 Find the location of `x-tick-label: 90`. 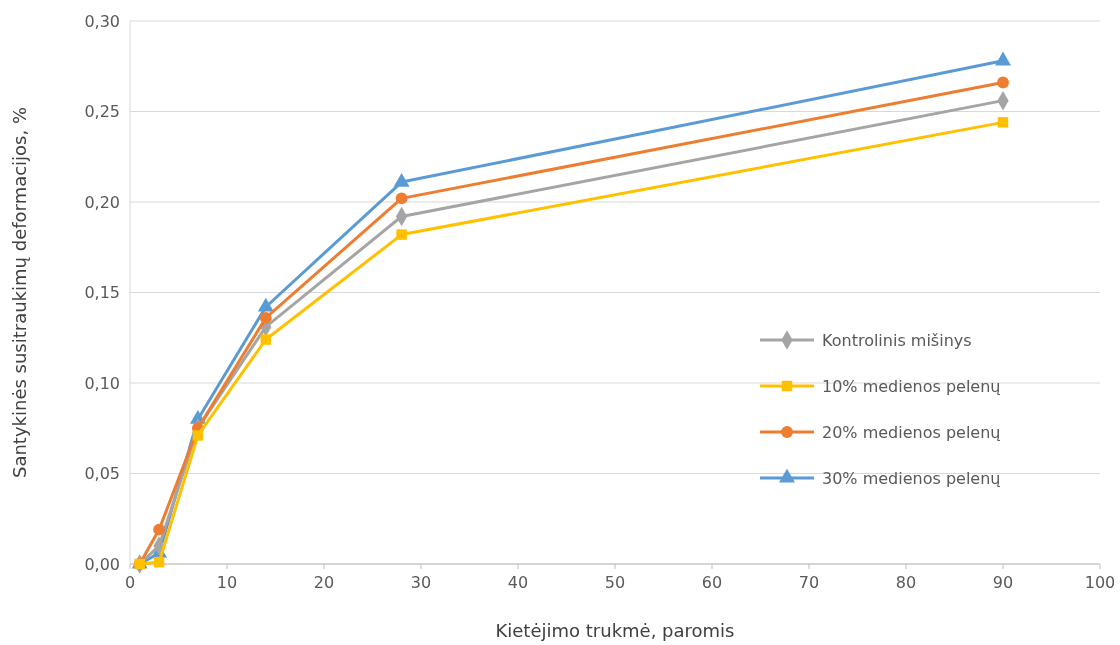

x-tick-label: 90 is located at coordinates (1003, 582).